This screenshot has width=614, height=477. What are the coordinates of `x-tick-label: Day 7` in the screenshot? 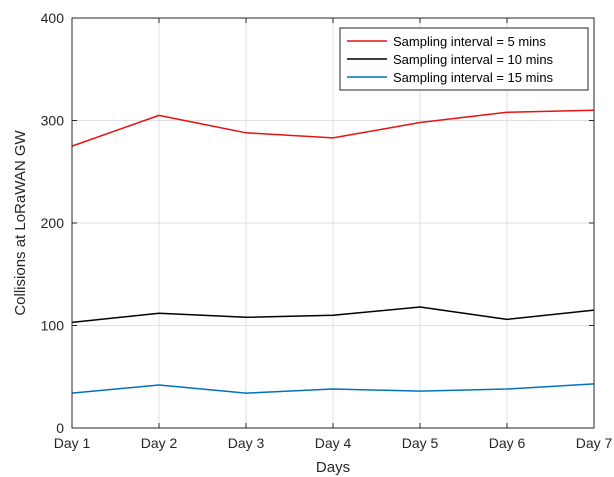 It's located at (594, 443).